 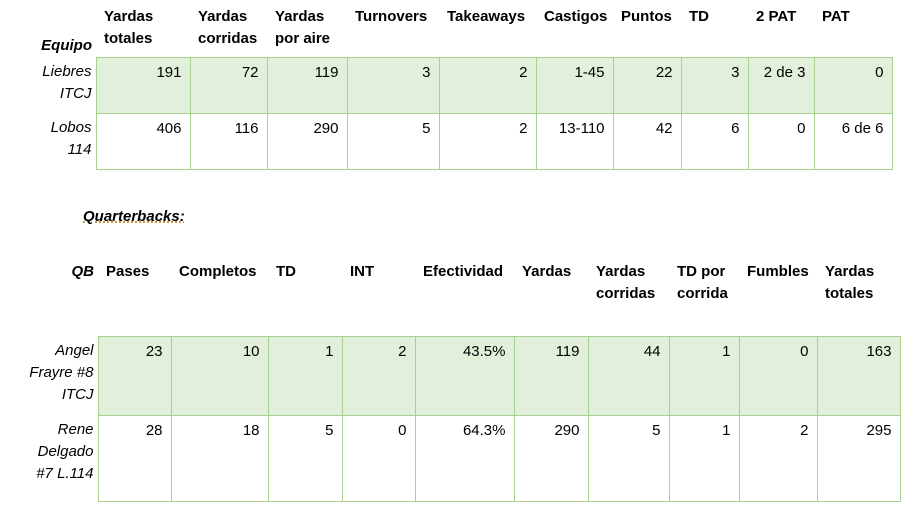 What do you see at coordinates (574, 141) in the screenshot?
I see `cell: 13-110` at bounding box center [574, 141].